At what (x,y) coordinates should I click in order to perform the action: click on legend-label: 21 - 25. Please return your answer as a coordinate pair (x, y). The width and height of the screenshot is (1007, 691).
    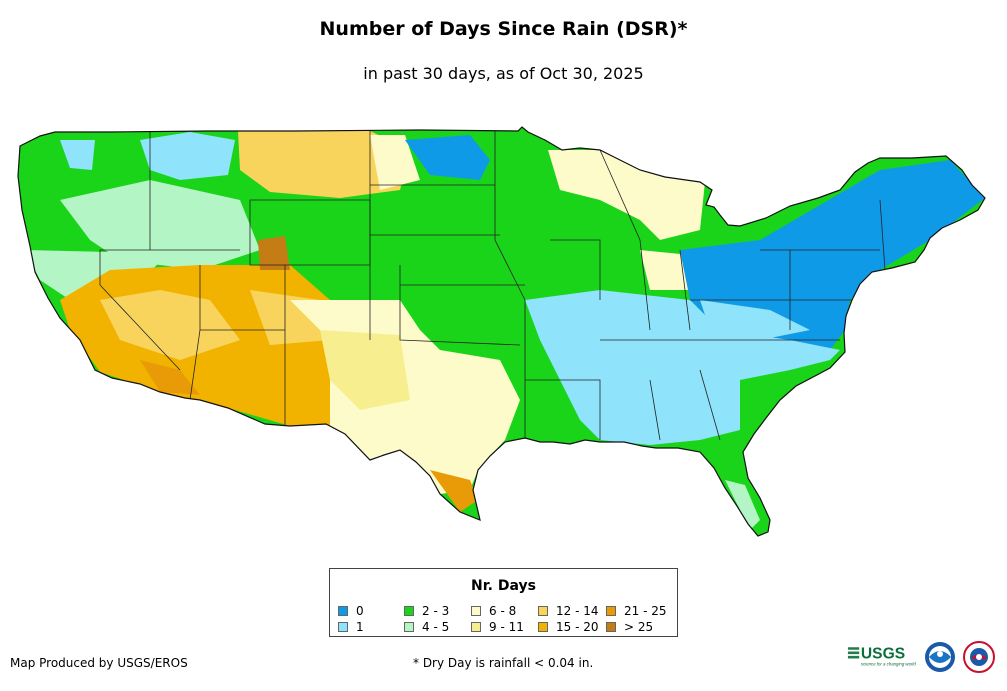
    Looking at the image, I should click on (645, 611).